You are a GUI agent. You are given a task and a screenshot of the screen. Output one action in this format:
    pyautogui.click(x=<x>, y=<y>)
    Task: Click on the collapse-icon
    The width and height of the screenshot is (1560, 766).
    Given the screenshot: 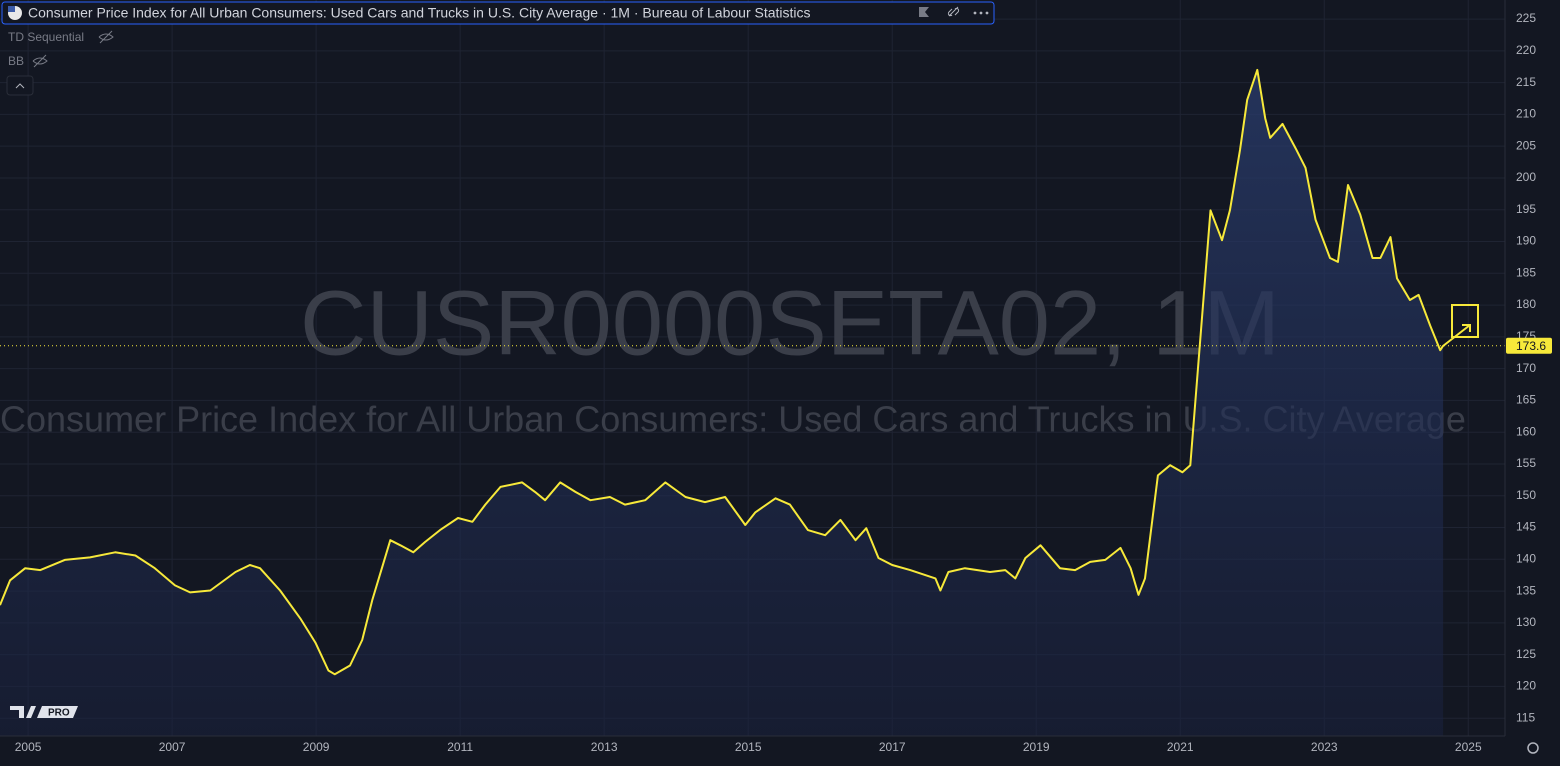 What is the action you would take?
    pyautogui.click(x=20, y=86)
    